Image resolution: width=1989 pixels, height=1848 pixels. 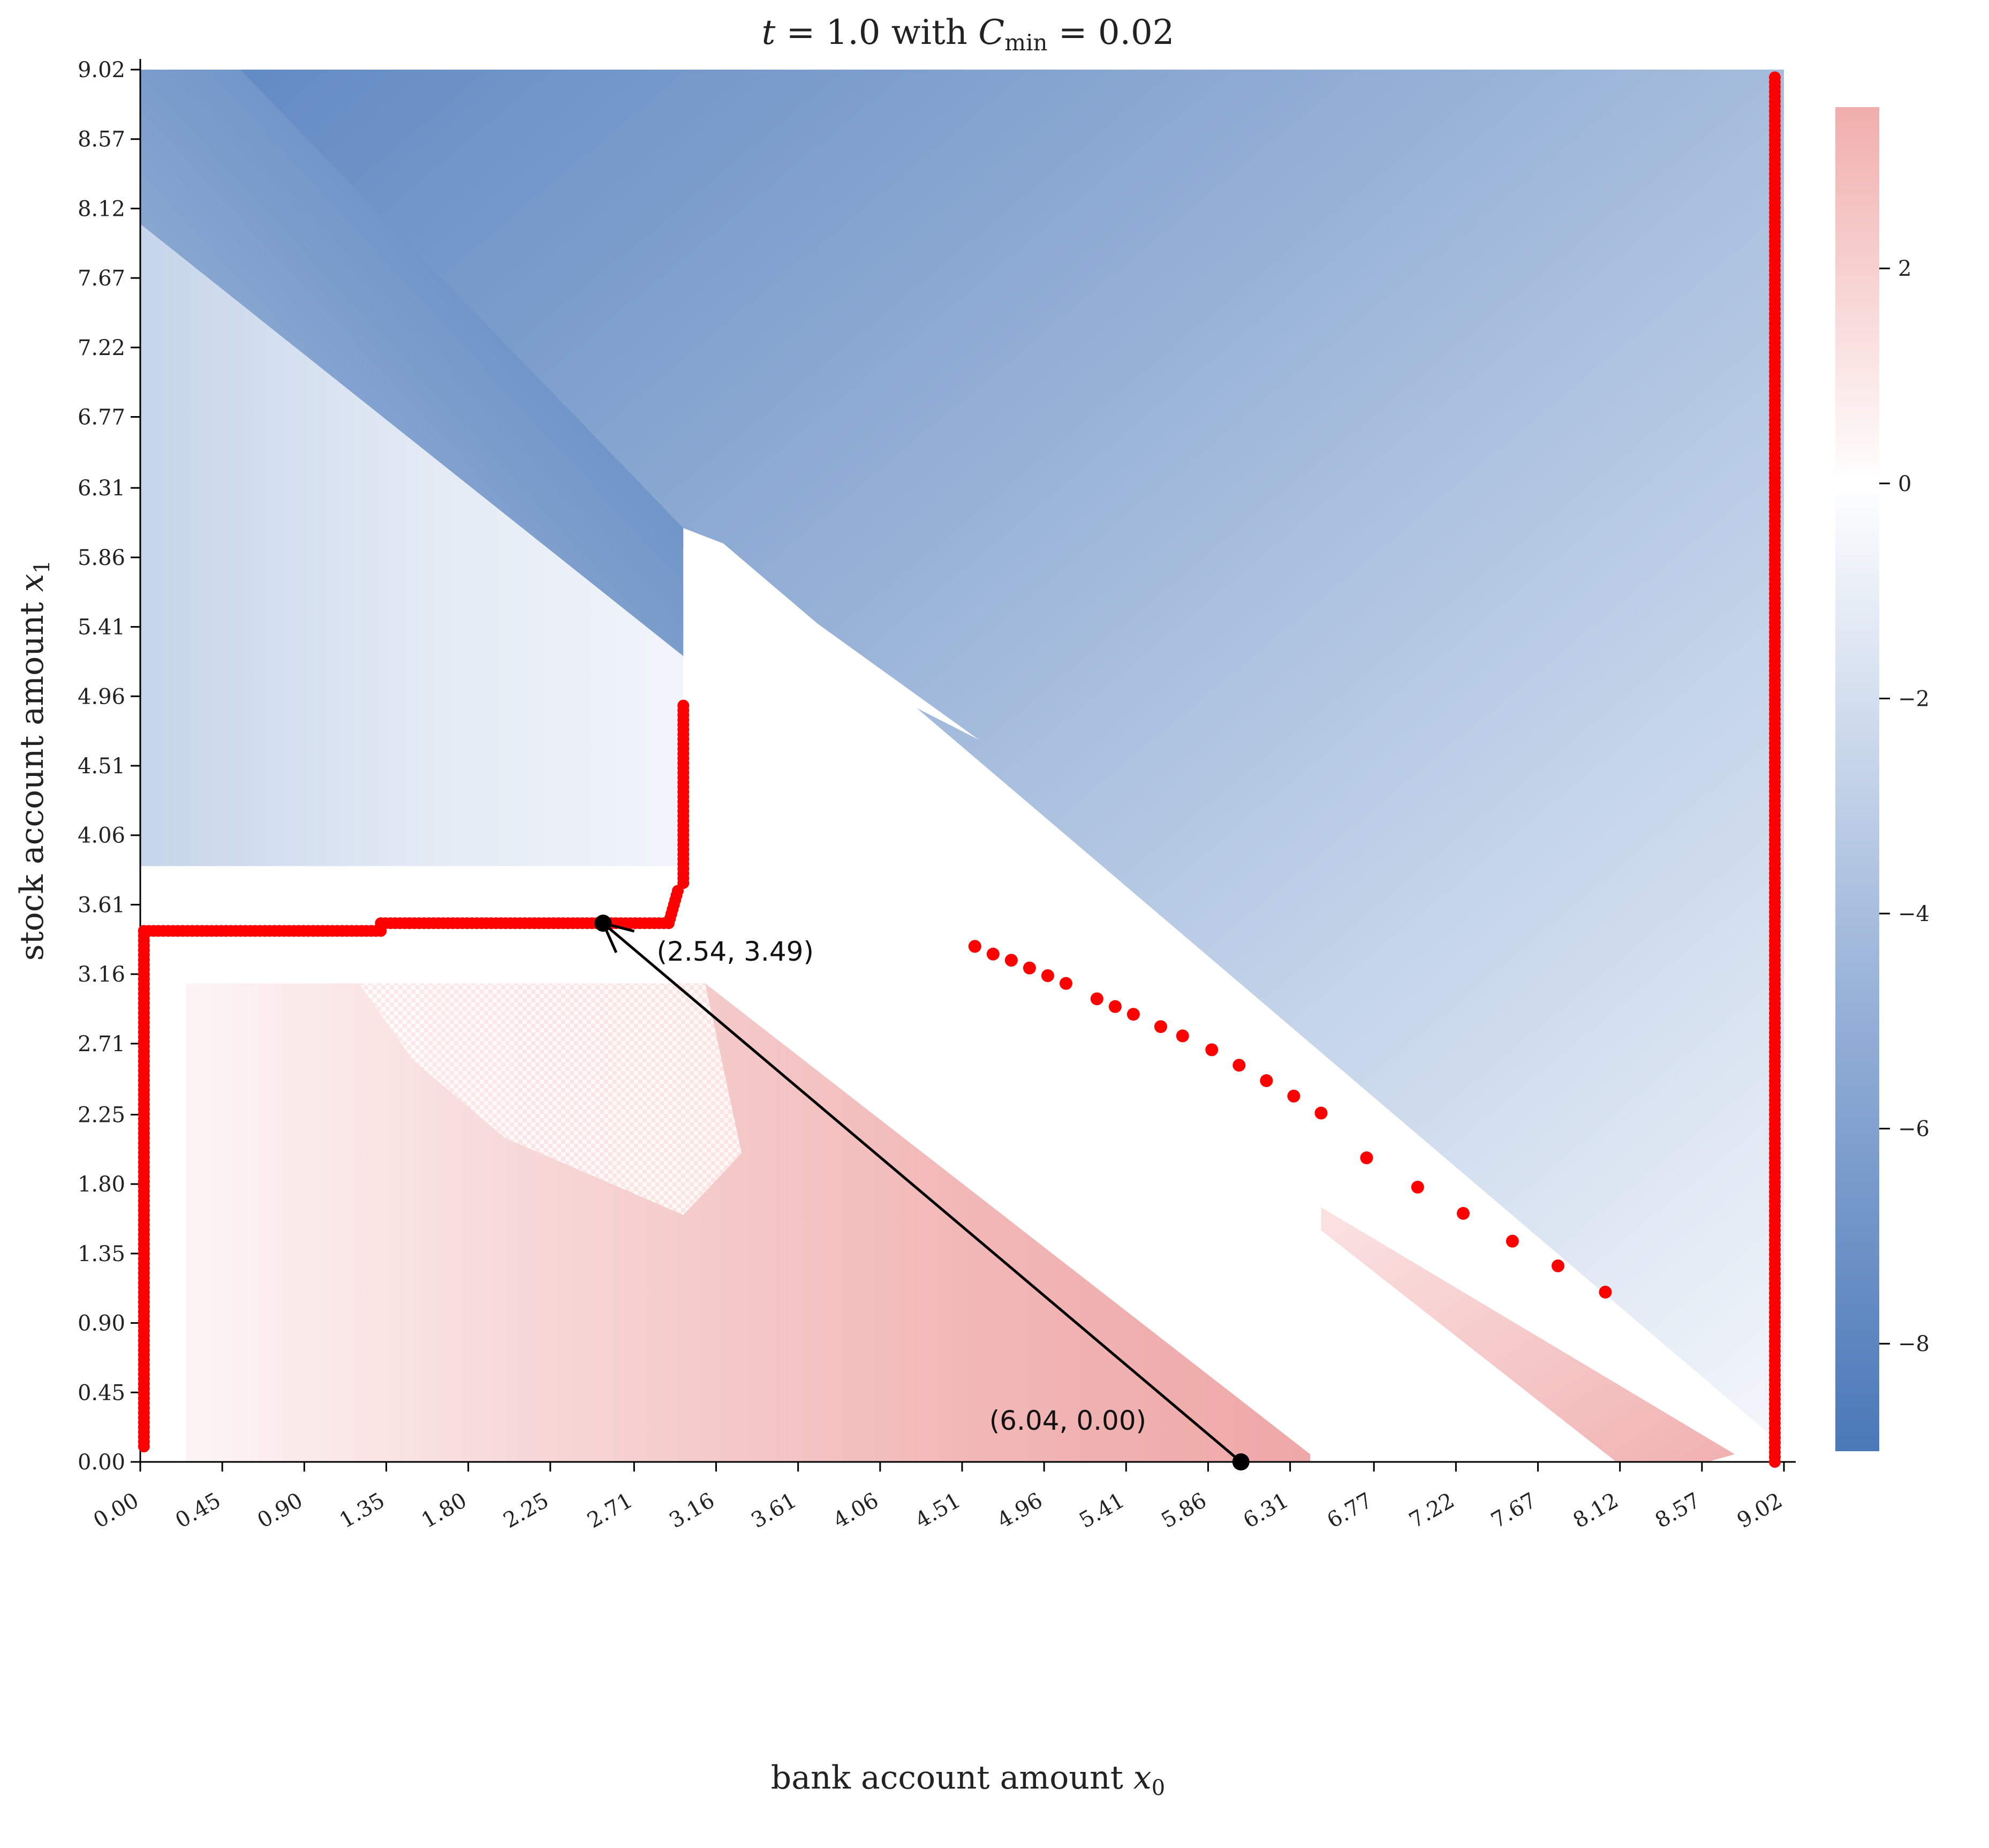 What do you see at coordinates (856, 1510) in the screenshot?
I see `x-tick-label: 4.06` at bounding box center [856, 1510].